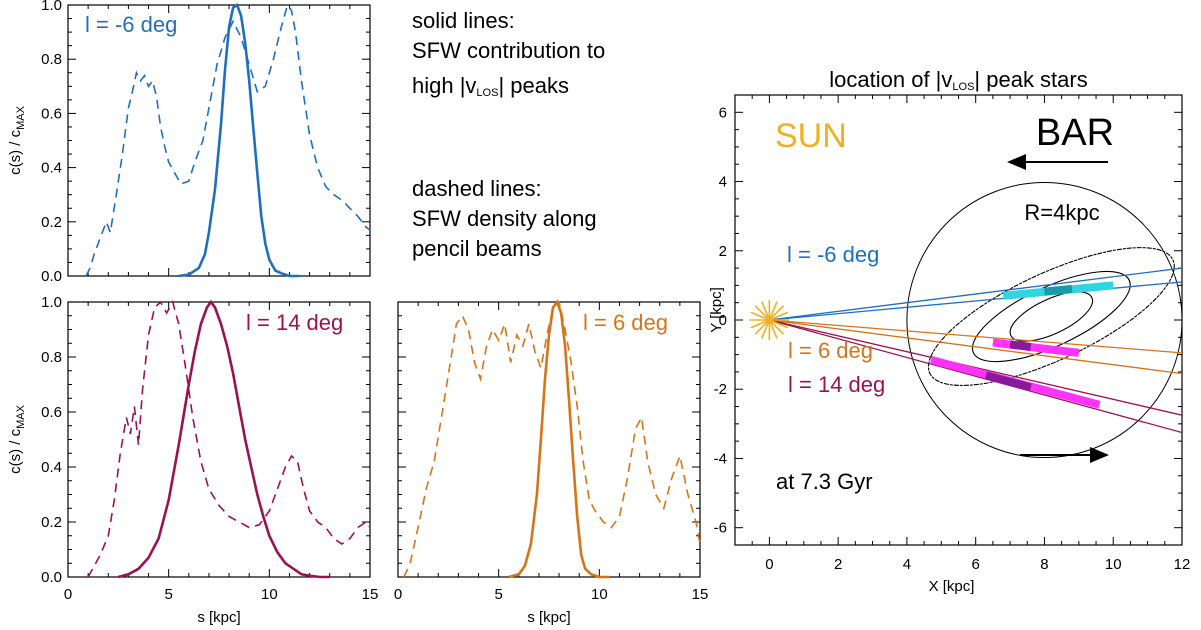 This screenshot has height=630, width=1201. Describe the element at coordinates (1075, 133) in the screenshot. I see `bar-label: BAR` at that location.